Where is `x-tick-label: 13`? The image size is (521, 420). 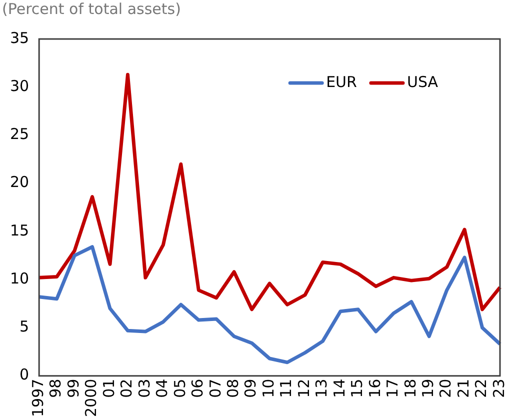 x-tick-label: 13 is located at coordinates (321, 388).